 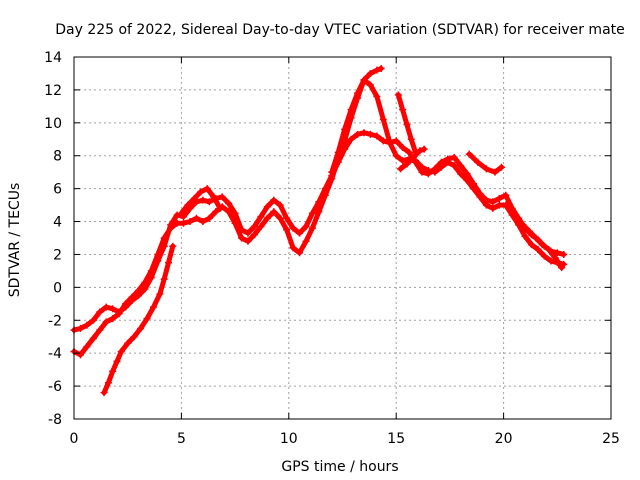 I want to click on y-axis-label: SDTVAR / TECUs, so click(x=15, y=240).